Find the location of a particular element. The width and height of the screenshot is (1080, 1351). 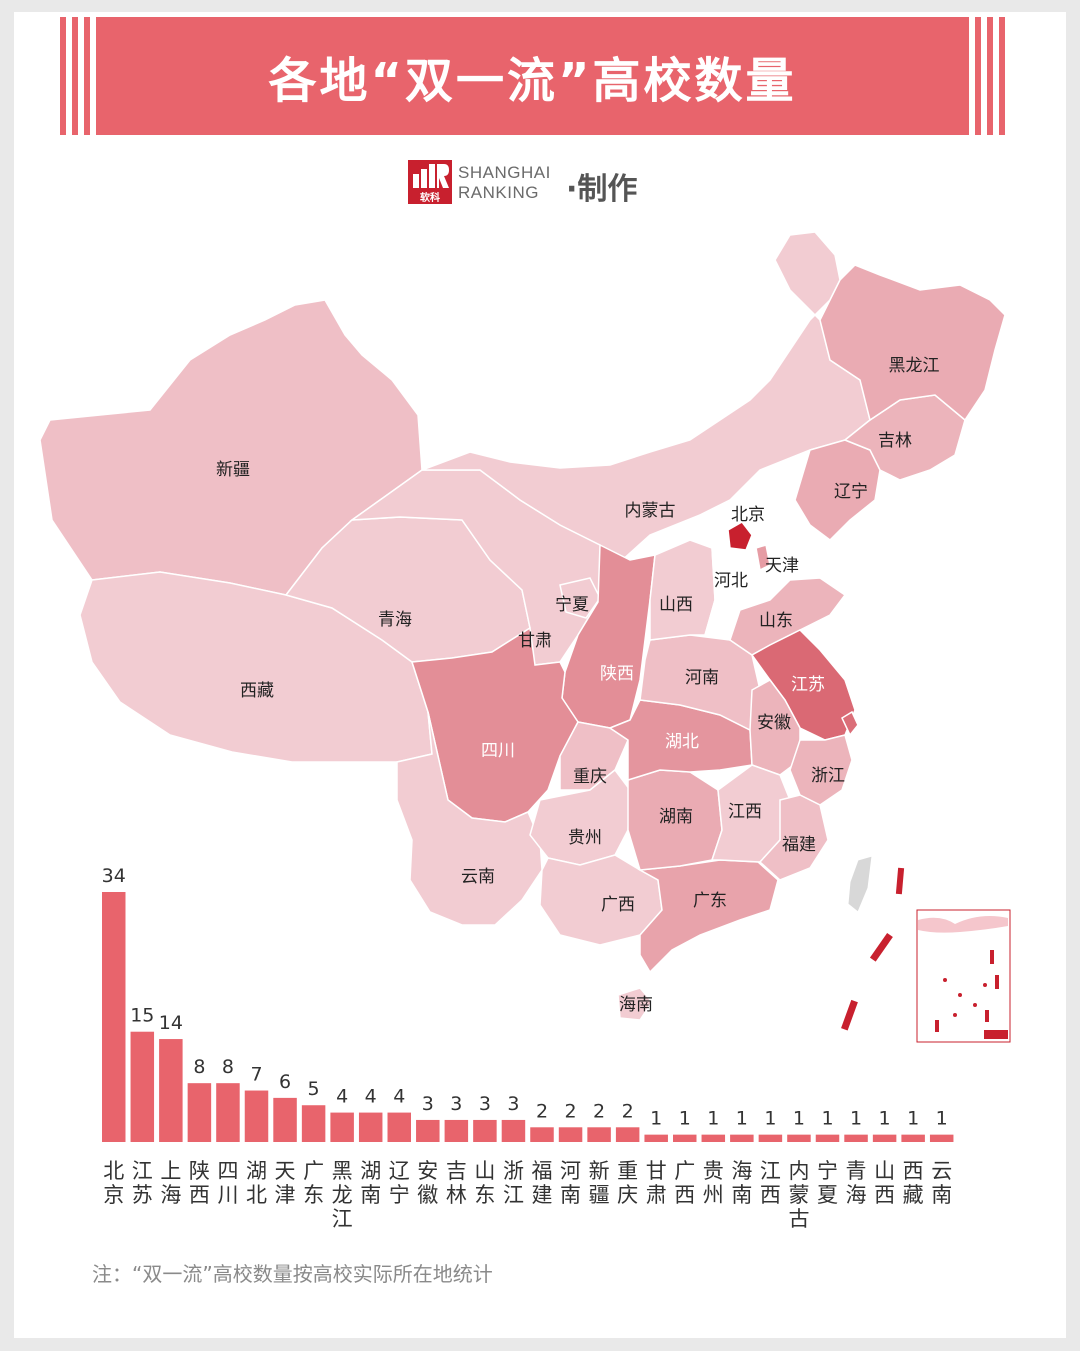

province-label: 安徽 is located at coordinates (774, 723).